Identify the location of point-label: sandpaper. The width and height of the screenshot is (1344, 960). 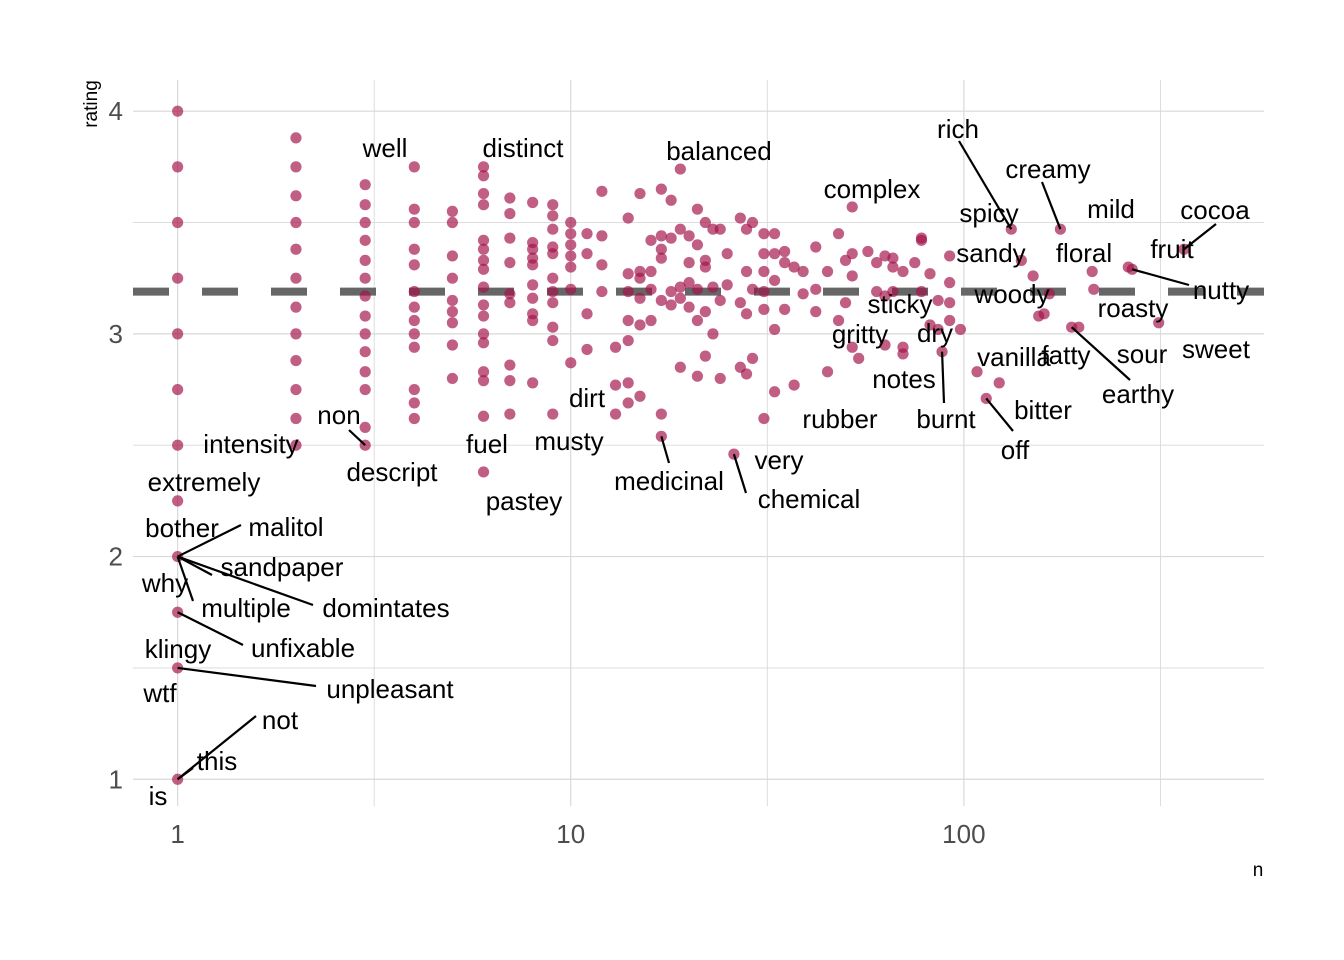
(282, 567).